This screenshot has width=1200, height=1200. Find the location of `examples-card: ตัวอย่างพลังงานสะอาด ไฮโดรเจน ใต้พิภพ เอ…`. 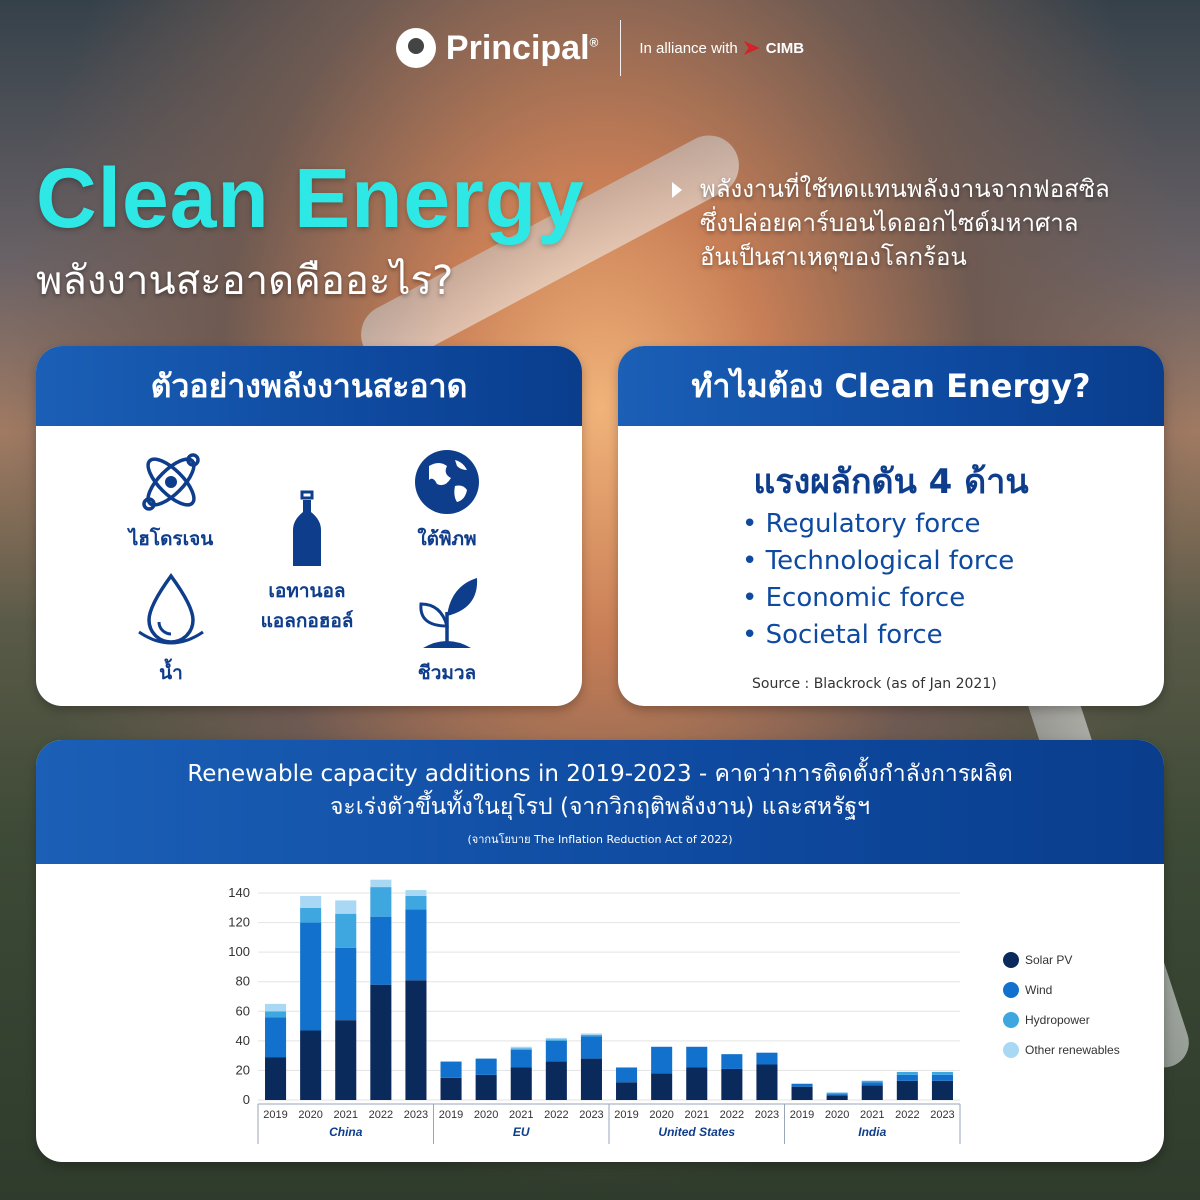

examples-card: ตัวอย่างพลังงานสะอาด ไฮโดรเจน ใต้พิภพ เอ… is located at coordinates (309, 526).